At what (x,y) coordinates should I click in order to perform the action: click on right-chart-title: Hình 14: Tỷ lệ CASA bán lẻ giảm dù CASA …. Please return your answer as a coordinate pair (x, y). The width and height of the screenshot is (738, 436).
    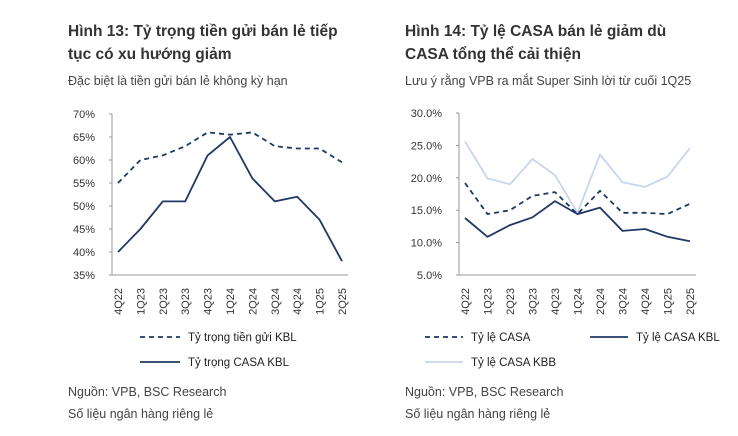
    Looking at the image, I should click on (535, 43).